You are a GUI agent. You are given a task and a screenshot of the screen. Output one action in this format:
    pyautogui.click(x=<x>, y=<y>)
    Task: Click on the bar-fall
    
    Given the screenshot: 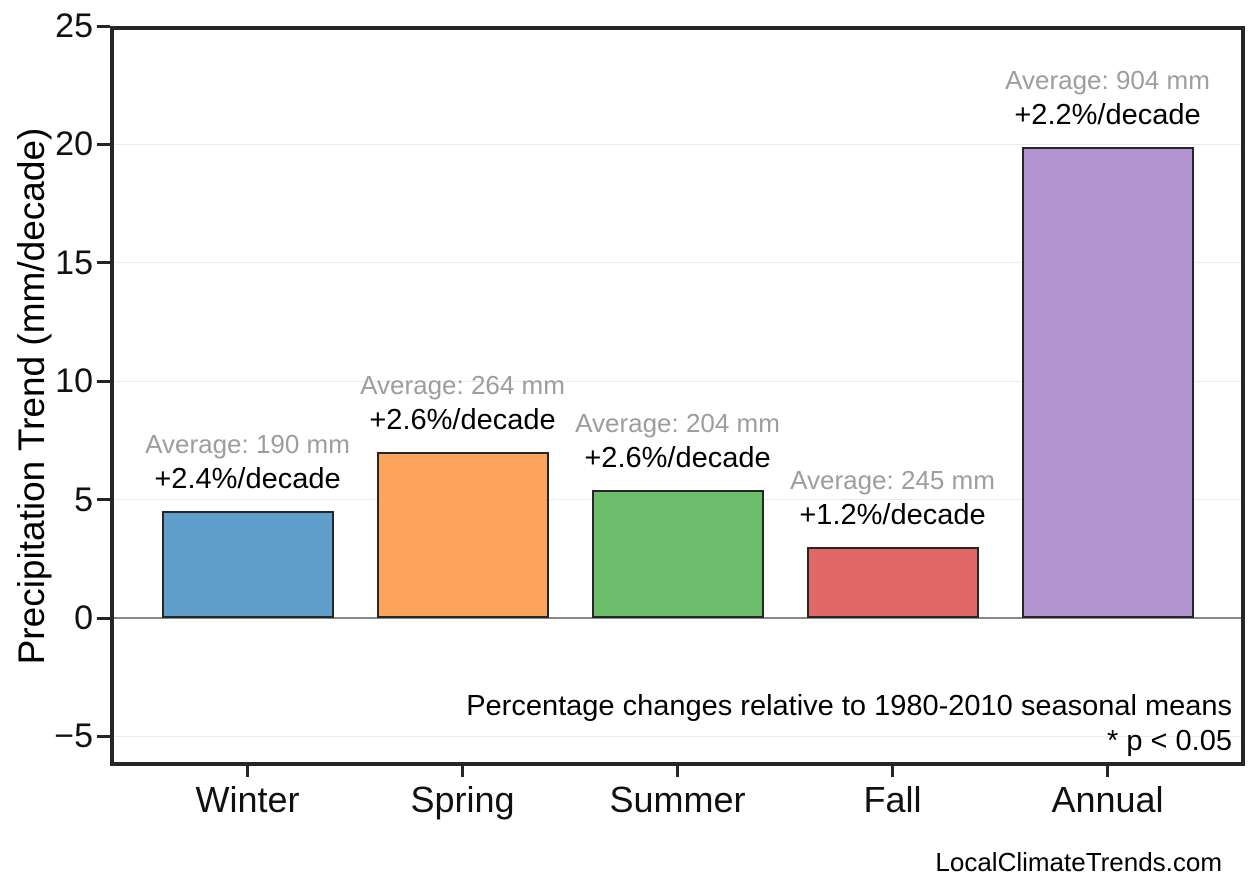 What is the action you would take?
    pyautogui.click(x=892, y=582)
    